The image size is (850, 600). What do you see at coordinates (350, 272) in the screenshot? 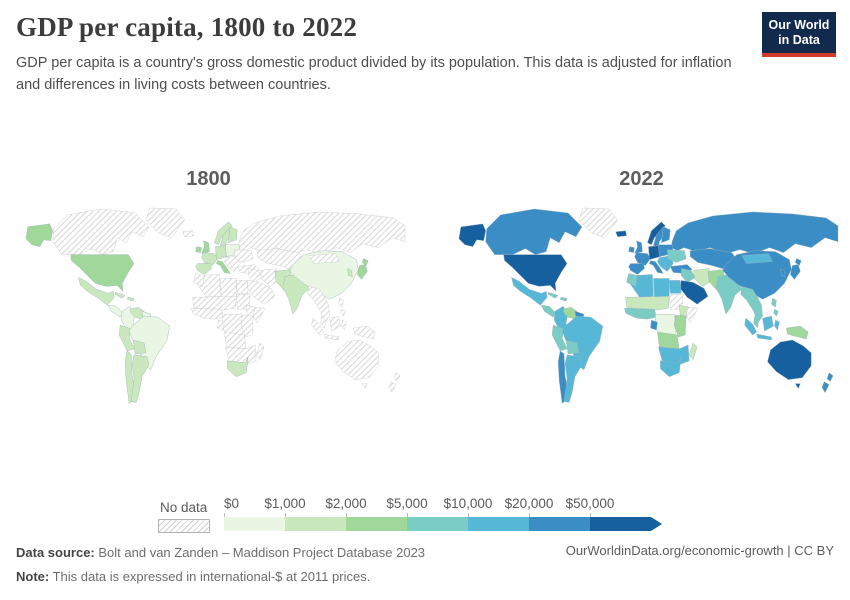
I see `region-korea` at bounding box center [350, 272].